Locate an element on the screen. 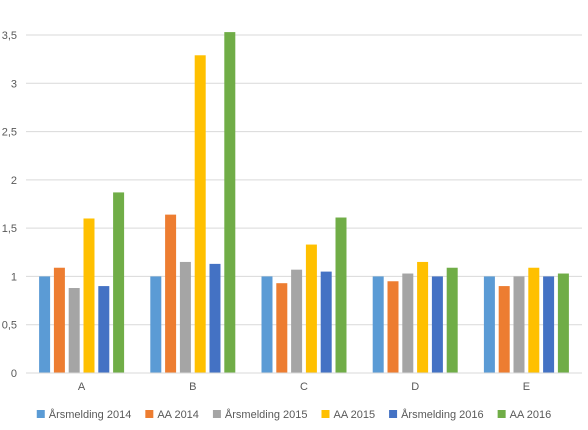 This screenshot has height=430, width=588. y-tick-label: 1 is located at coordinates (14, 277).